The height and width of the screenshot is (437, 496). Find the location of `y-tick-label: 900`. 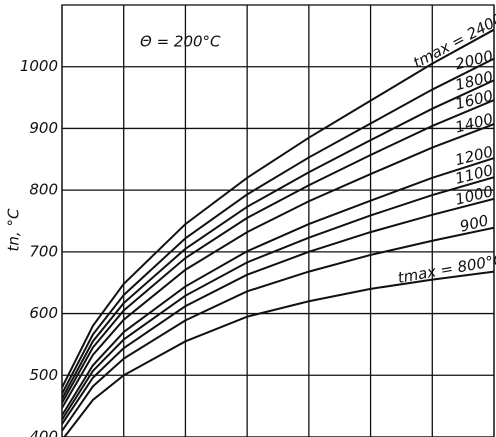

y-tick-label: 900 is located at coordinates (43, 128).